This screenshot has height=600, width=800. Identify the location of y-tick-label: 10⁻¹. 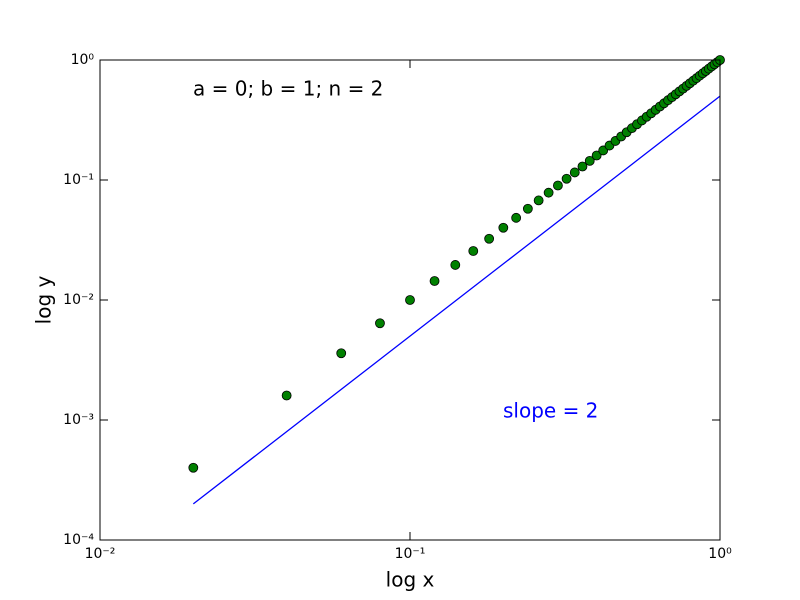
(78, 180).